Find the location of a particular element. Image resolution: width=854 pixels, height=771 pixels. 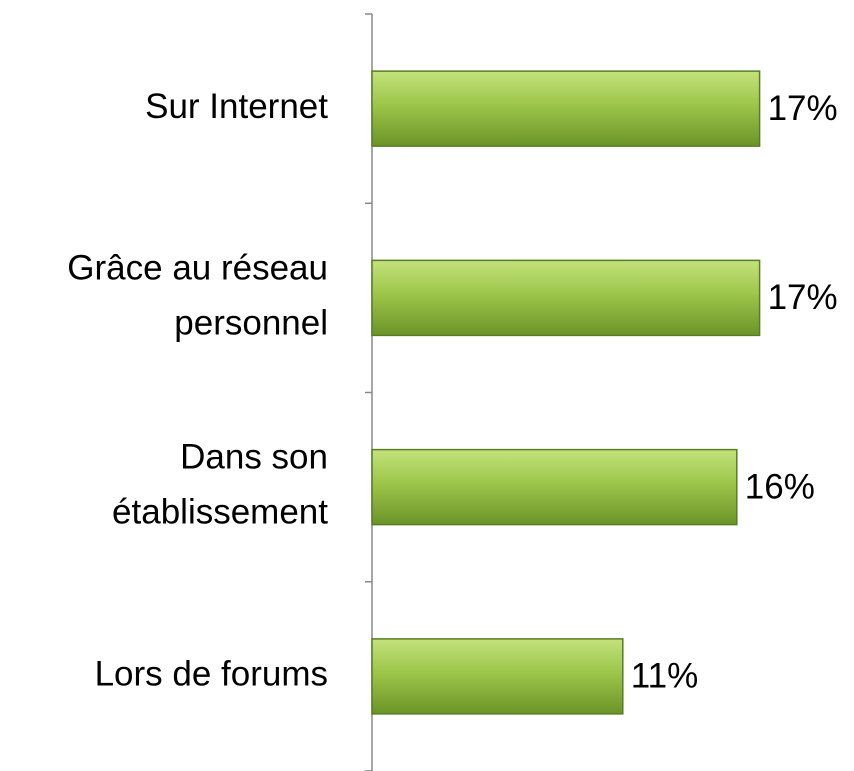

value-label: 11% is located at coordinates (664, 676).